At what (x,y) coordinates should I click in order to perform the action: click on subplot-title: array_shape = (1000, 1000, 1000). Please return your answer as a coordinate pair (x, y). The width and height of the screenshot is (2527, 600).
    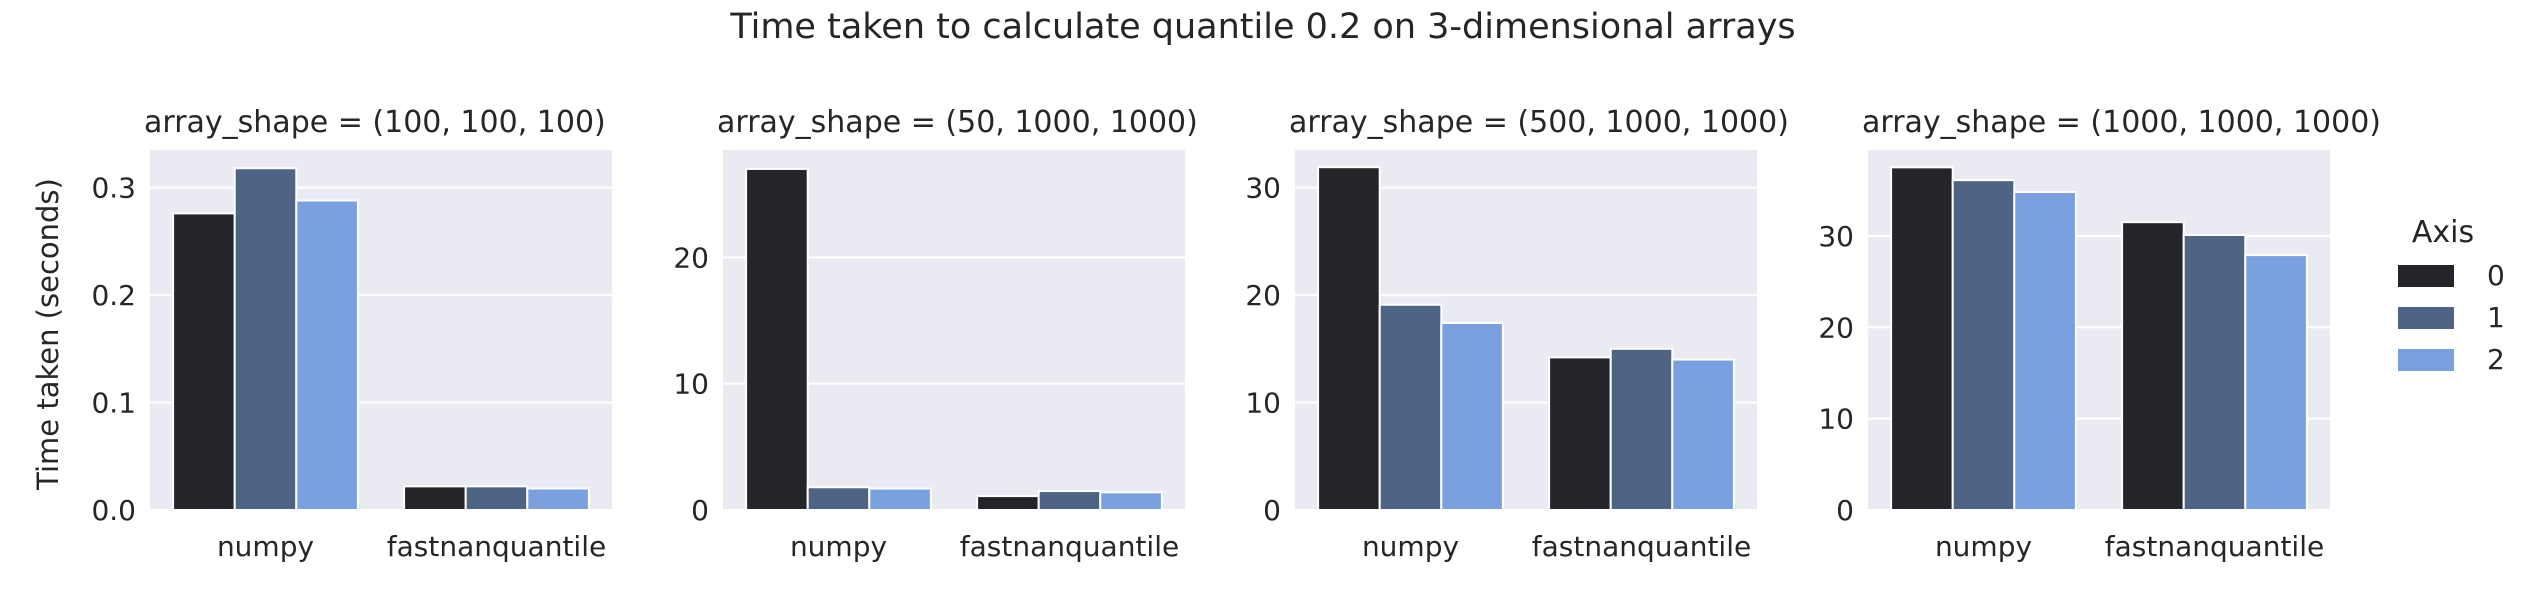
    Looking at the image, I should click on (2121, 122).